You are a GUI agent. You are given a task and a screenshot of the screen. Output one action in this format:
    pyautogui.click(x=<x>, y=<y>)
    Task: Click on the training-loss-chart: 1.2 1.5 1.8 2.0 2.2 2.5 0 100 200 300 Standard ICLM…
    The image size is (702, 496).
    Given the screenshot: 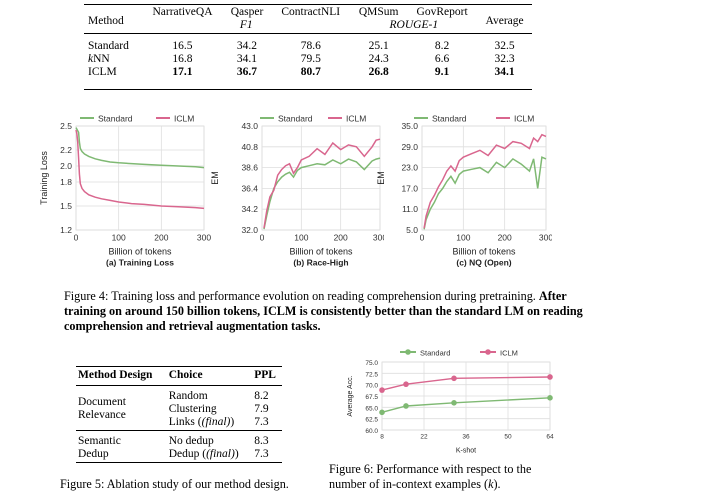 What is the action you would take?
    pyautogui.click(x=125, y=191)
    